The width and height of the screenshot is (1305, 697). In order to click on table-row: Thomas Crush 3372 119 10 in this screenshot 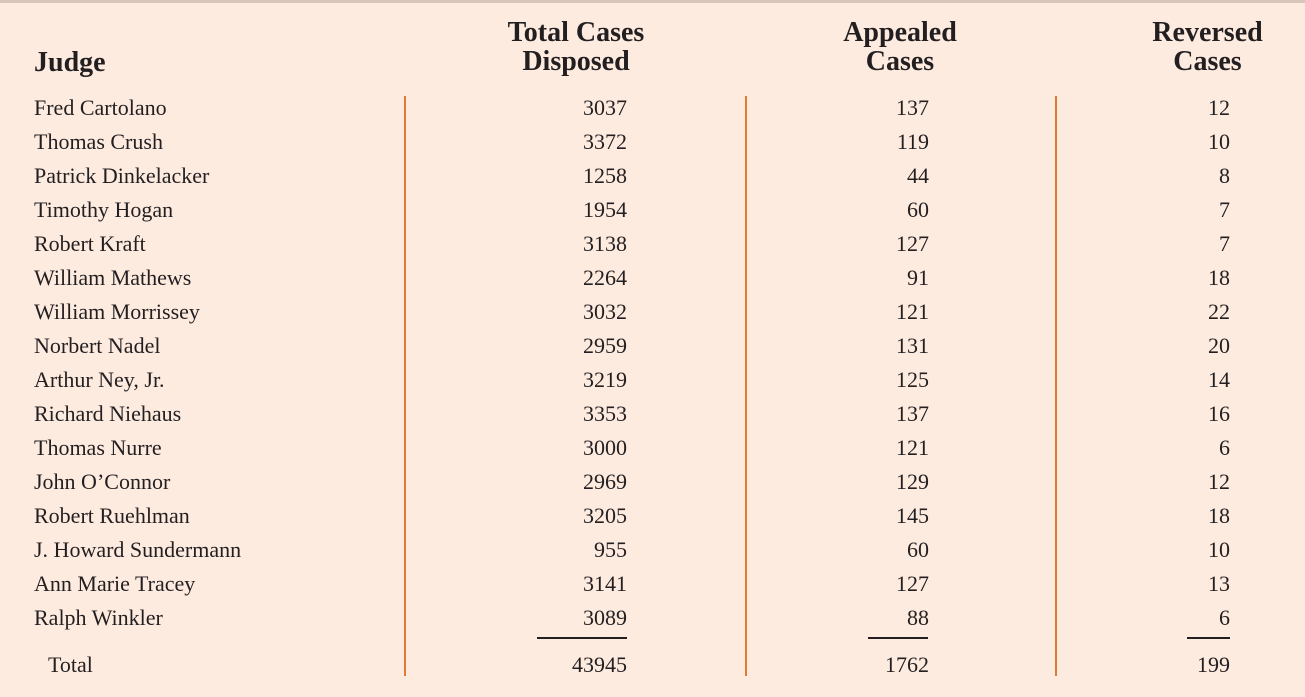, I will do `click(652, 142)`.